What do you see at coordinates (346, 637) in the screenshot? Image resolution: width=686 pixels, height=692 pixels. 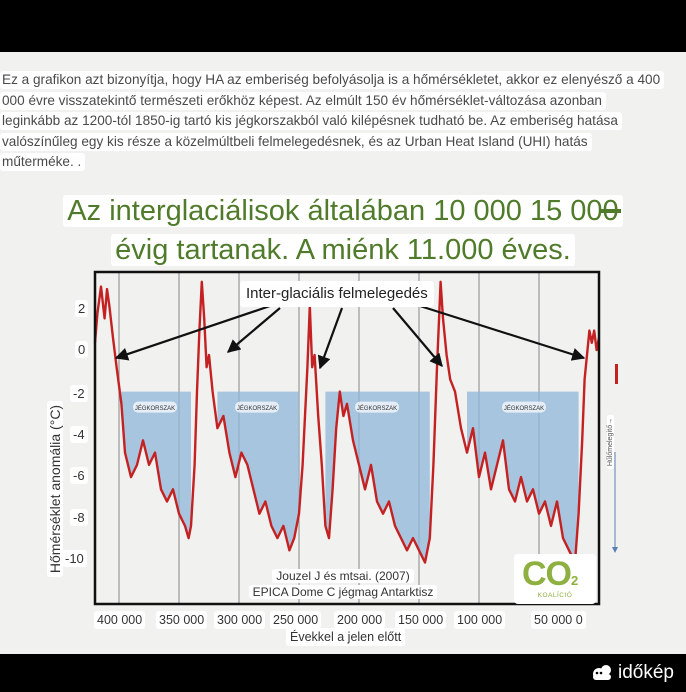 I see `x-axis-label: Évekkel a jelen előtt` at bounding box center [346, 637].